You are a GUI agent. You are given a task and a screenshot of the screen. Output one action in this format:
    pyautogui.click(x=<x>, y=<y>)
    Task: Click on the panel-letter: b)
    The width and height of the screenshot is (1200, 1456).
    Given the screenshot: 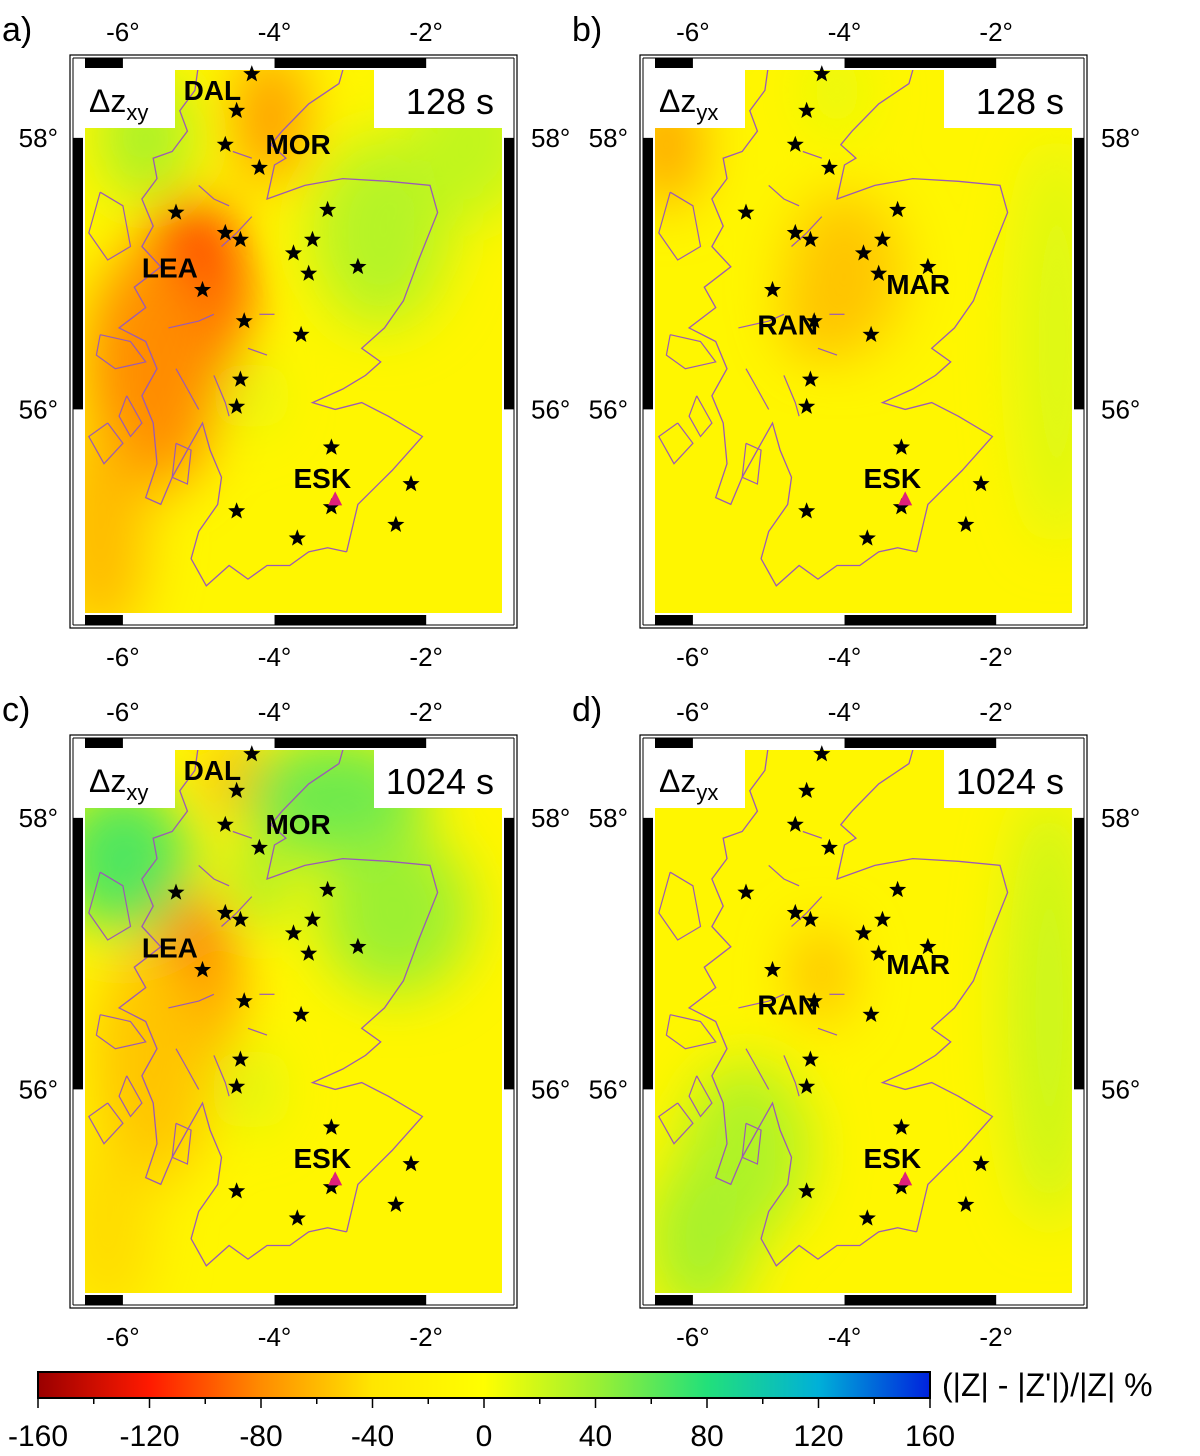 What is the action you would take?
    pyautogui.click(x=587, y=30)
    